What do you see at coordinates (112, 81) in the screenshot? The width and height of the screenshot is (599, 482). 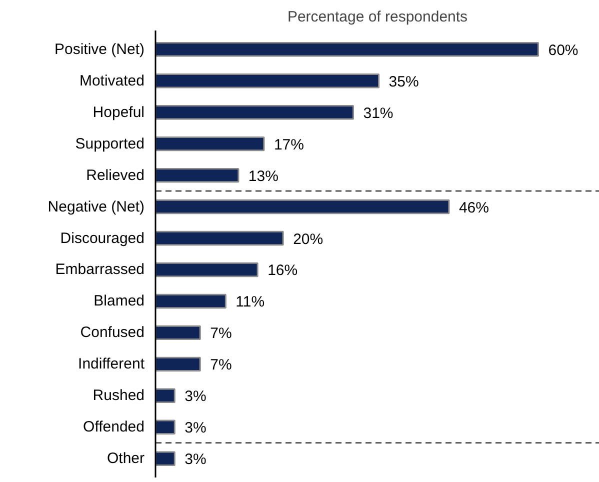 I see `y-tick-label: Motivated` at bounding box center [112, 81].